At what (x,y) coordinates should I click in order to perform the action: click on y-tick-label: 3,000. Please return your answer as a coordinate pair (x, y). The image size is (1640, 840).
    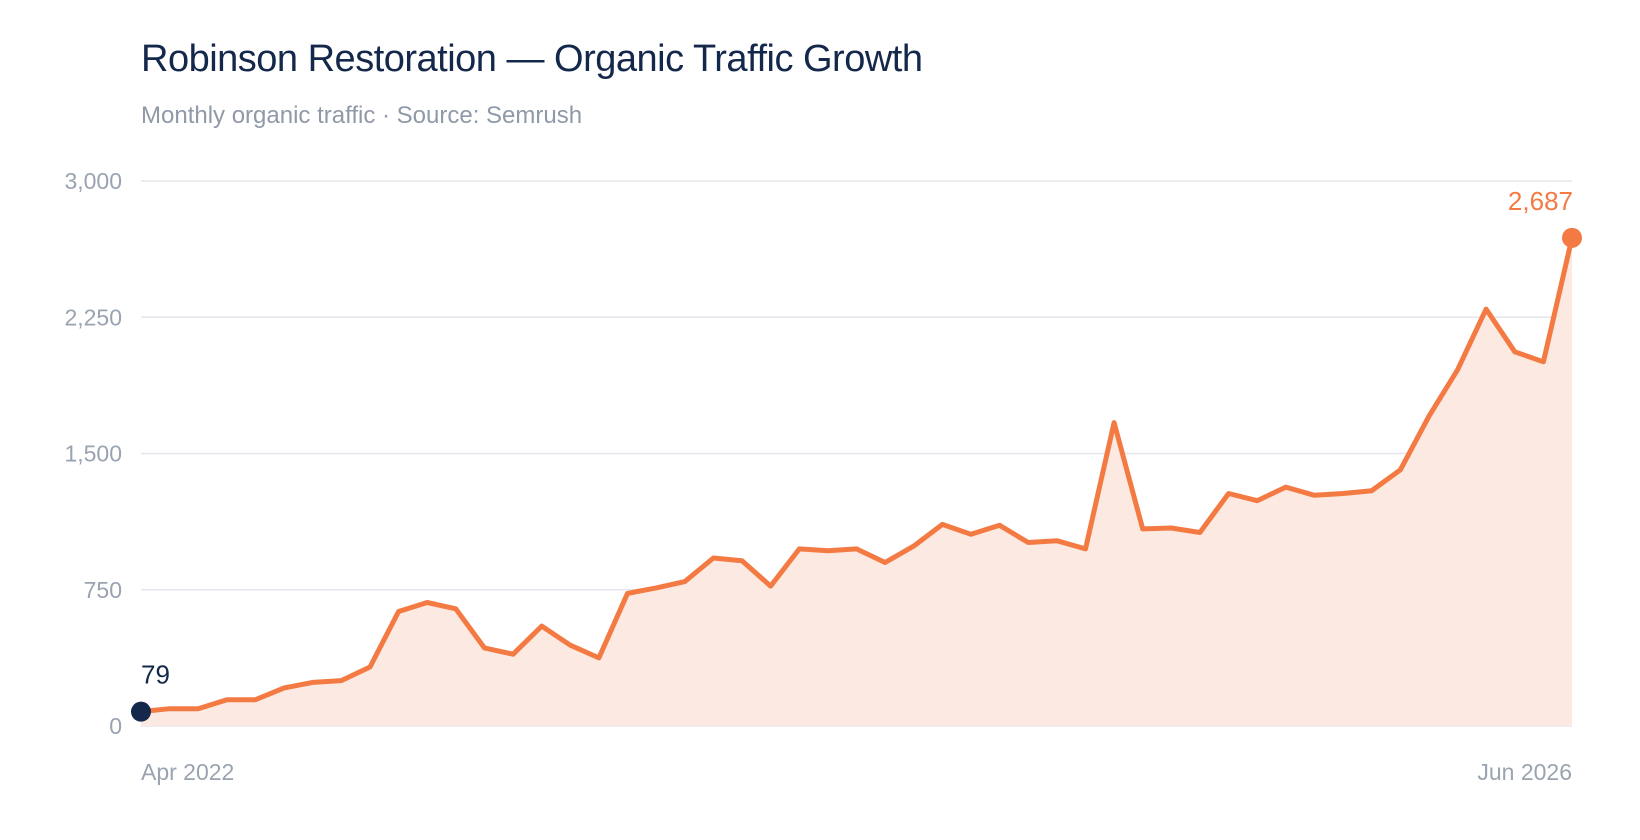
    Looking at the image, I should click on (93, 181).